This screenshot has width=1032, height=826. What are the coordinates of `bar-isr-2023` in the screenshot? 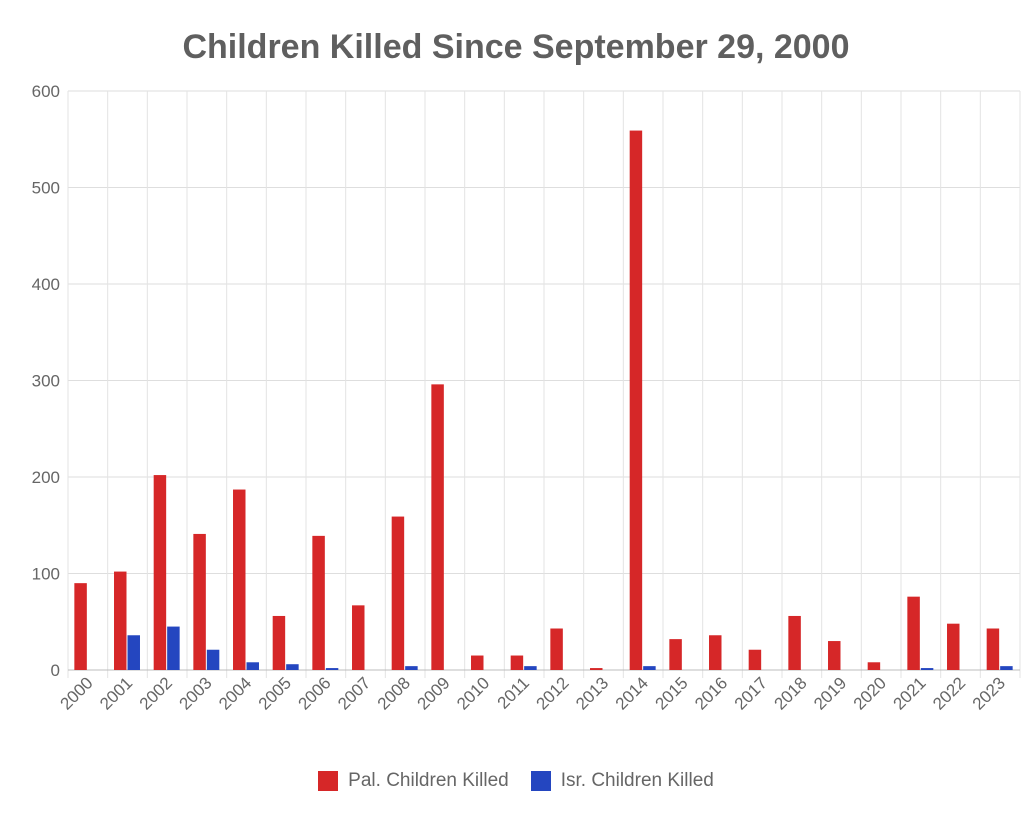 It's located at (1006, 668).